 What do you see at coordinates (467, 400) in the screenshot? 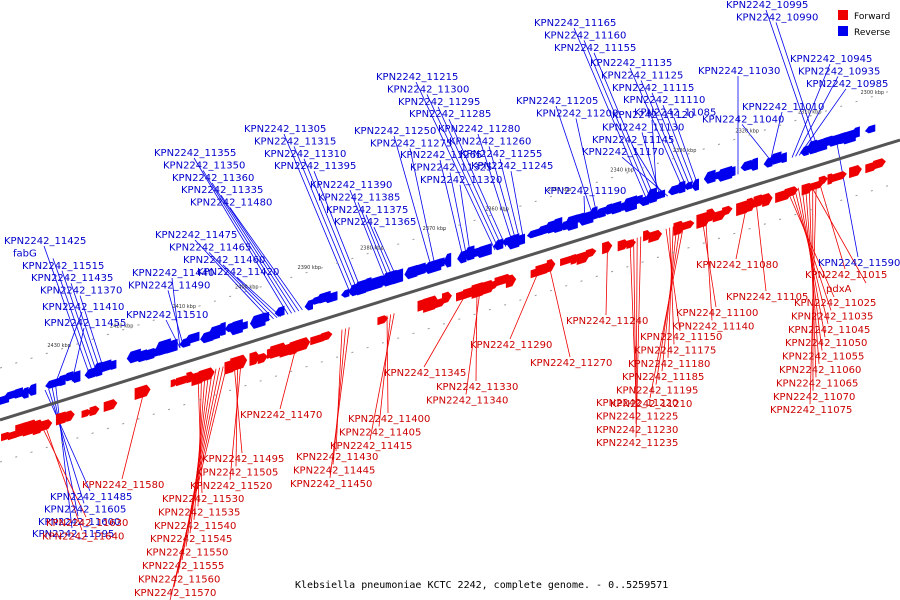
I see `forward-gene-label: KPN2242_11340` at bounding box center [467, 400].